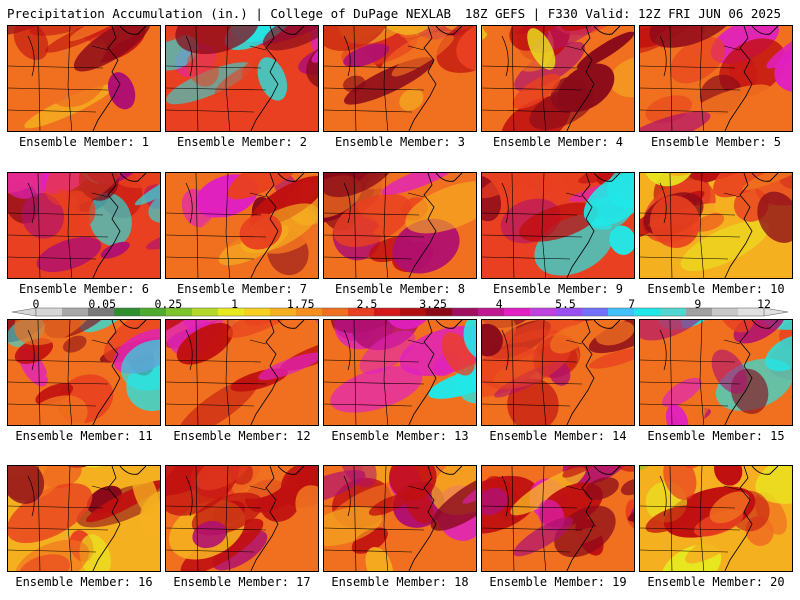  I want to click on scale-tick-label: 3.25, so click(433, 304).